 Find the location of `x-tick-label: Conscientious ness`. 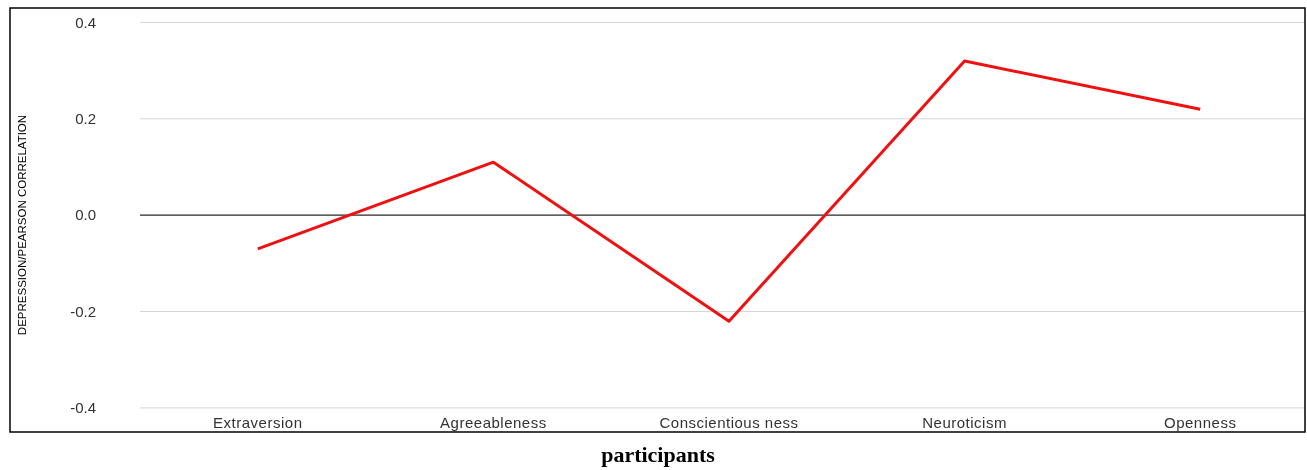

x-tick-label: Conscientious ness is located at coordinates (729, 422).